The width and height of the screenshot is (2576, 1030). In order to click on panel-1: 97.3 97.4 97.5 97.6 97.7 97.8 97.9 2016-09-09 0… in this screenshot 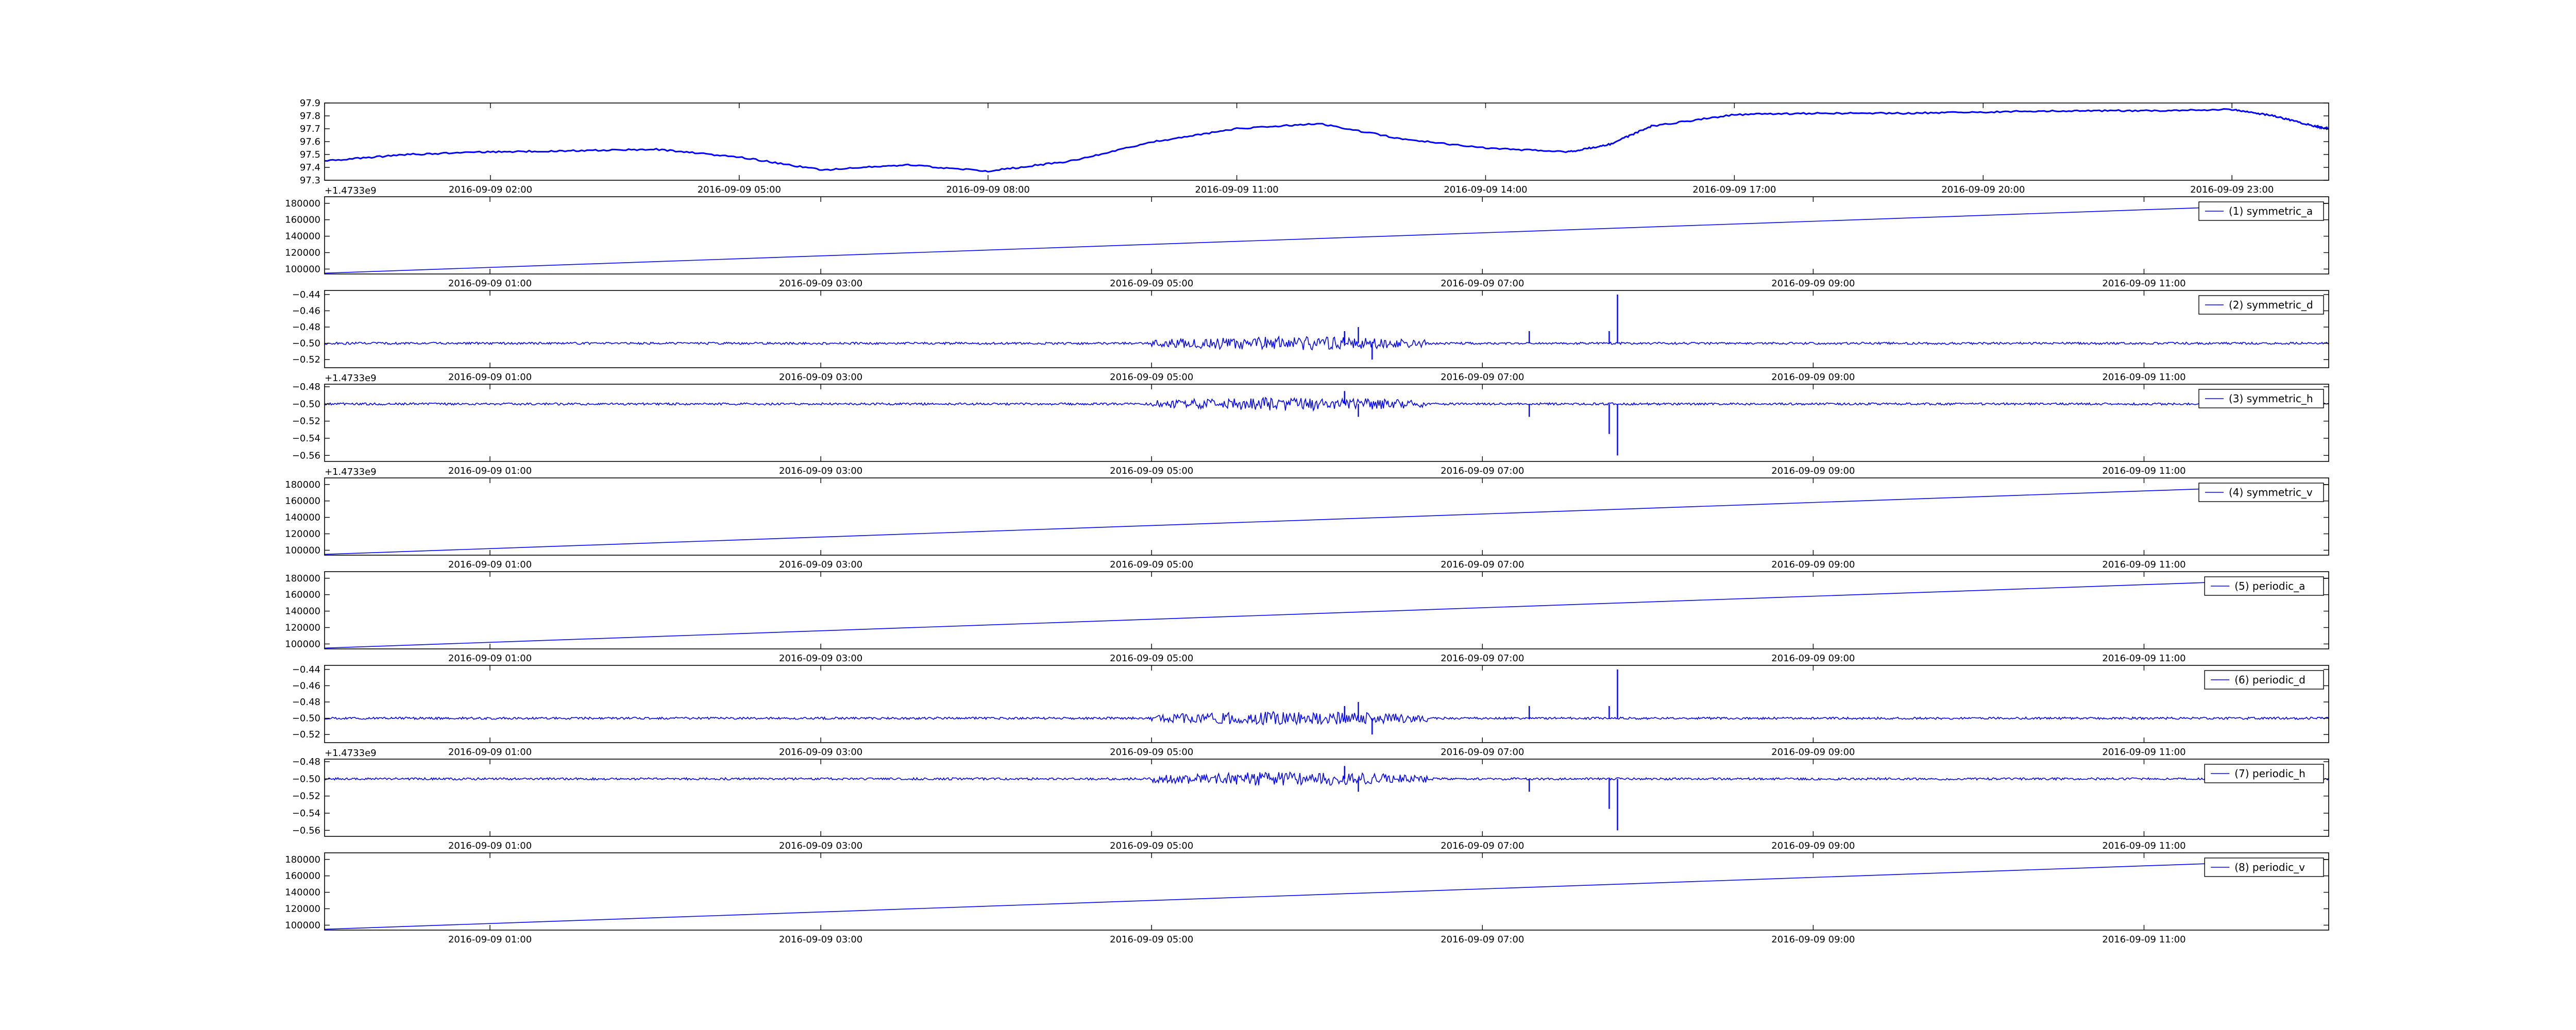, I will do `click(1314, 146)`.